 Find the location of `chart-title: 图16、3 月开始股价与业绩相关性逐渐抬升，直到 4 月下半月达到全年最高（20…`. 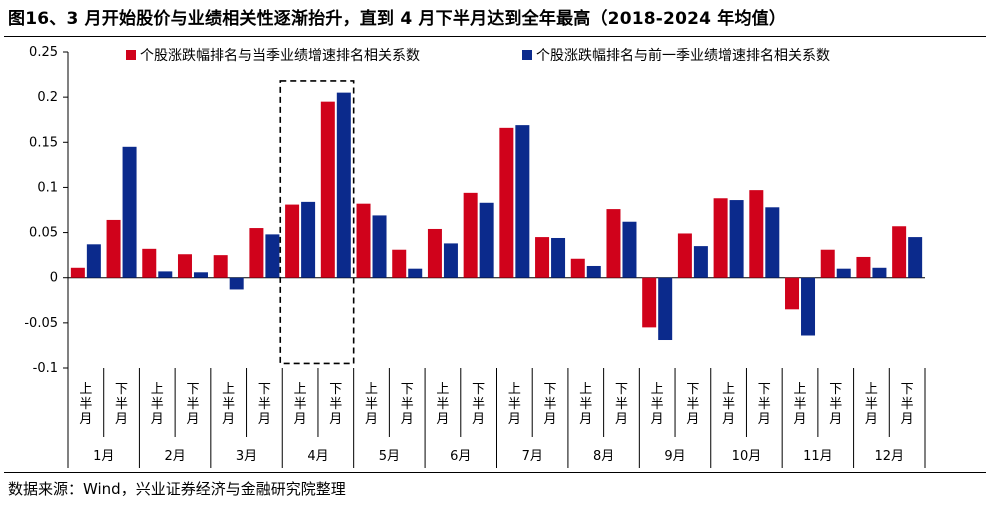

chart-title: 图16、3 月开始股价与业绩相关性逐渐抬升，直到 4 月下半月达到全年最高（20… is located at coordinates (397, 19).